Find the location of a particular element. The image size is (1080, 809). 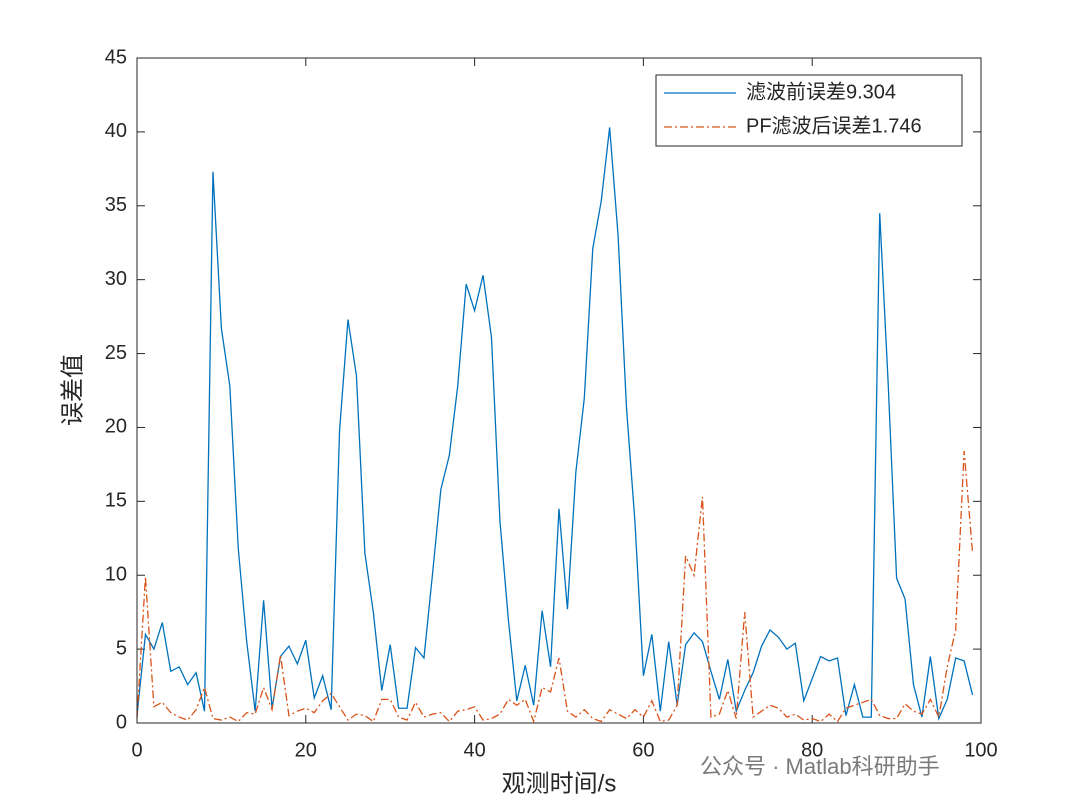

y-tick-label: 10 is located at coordinates (116, 575).